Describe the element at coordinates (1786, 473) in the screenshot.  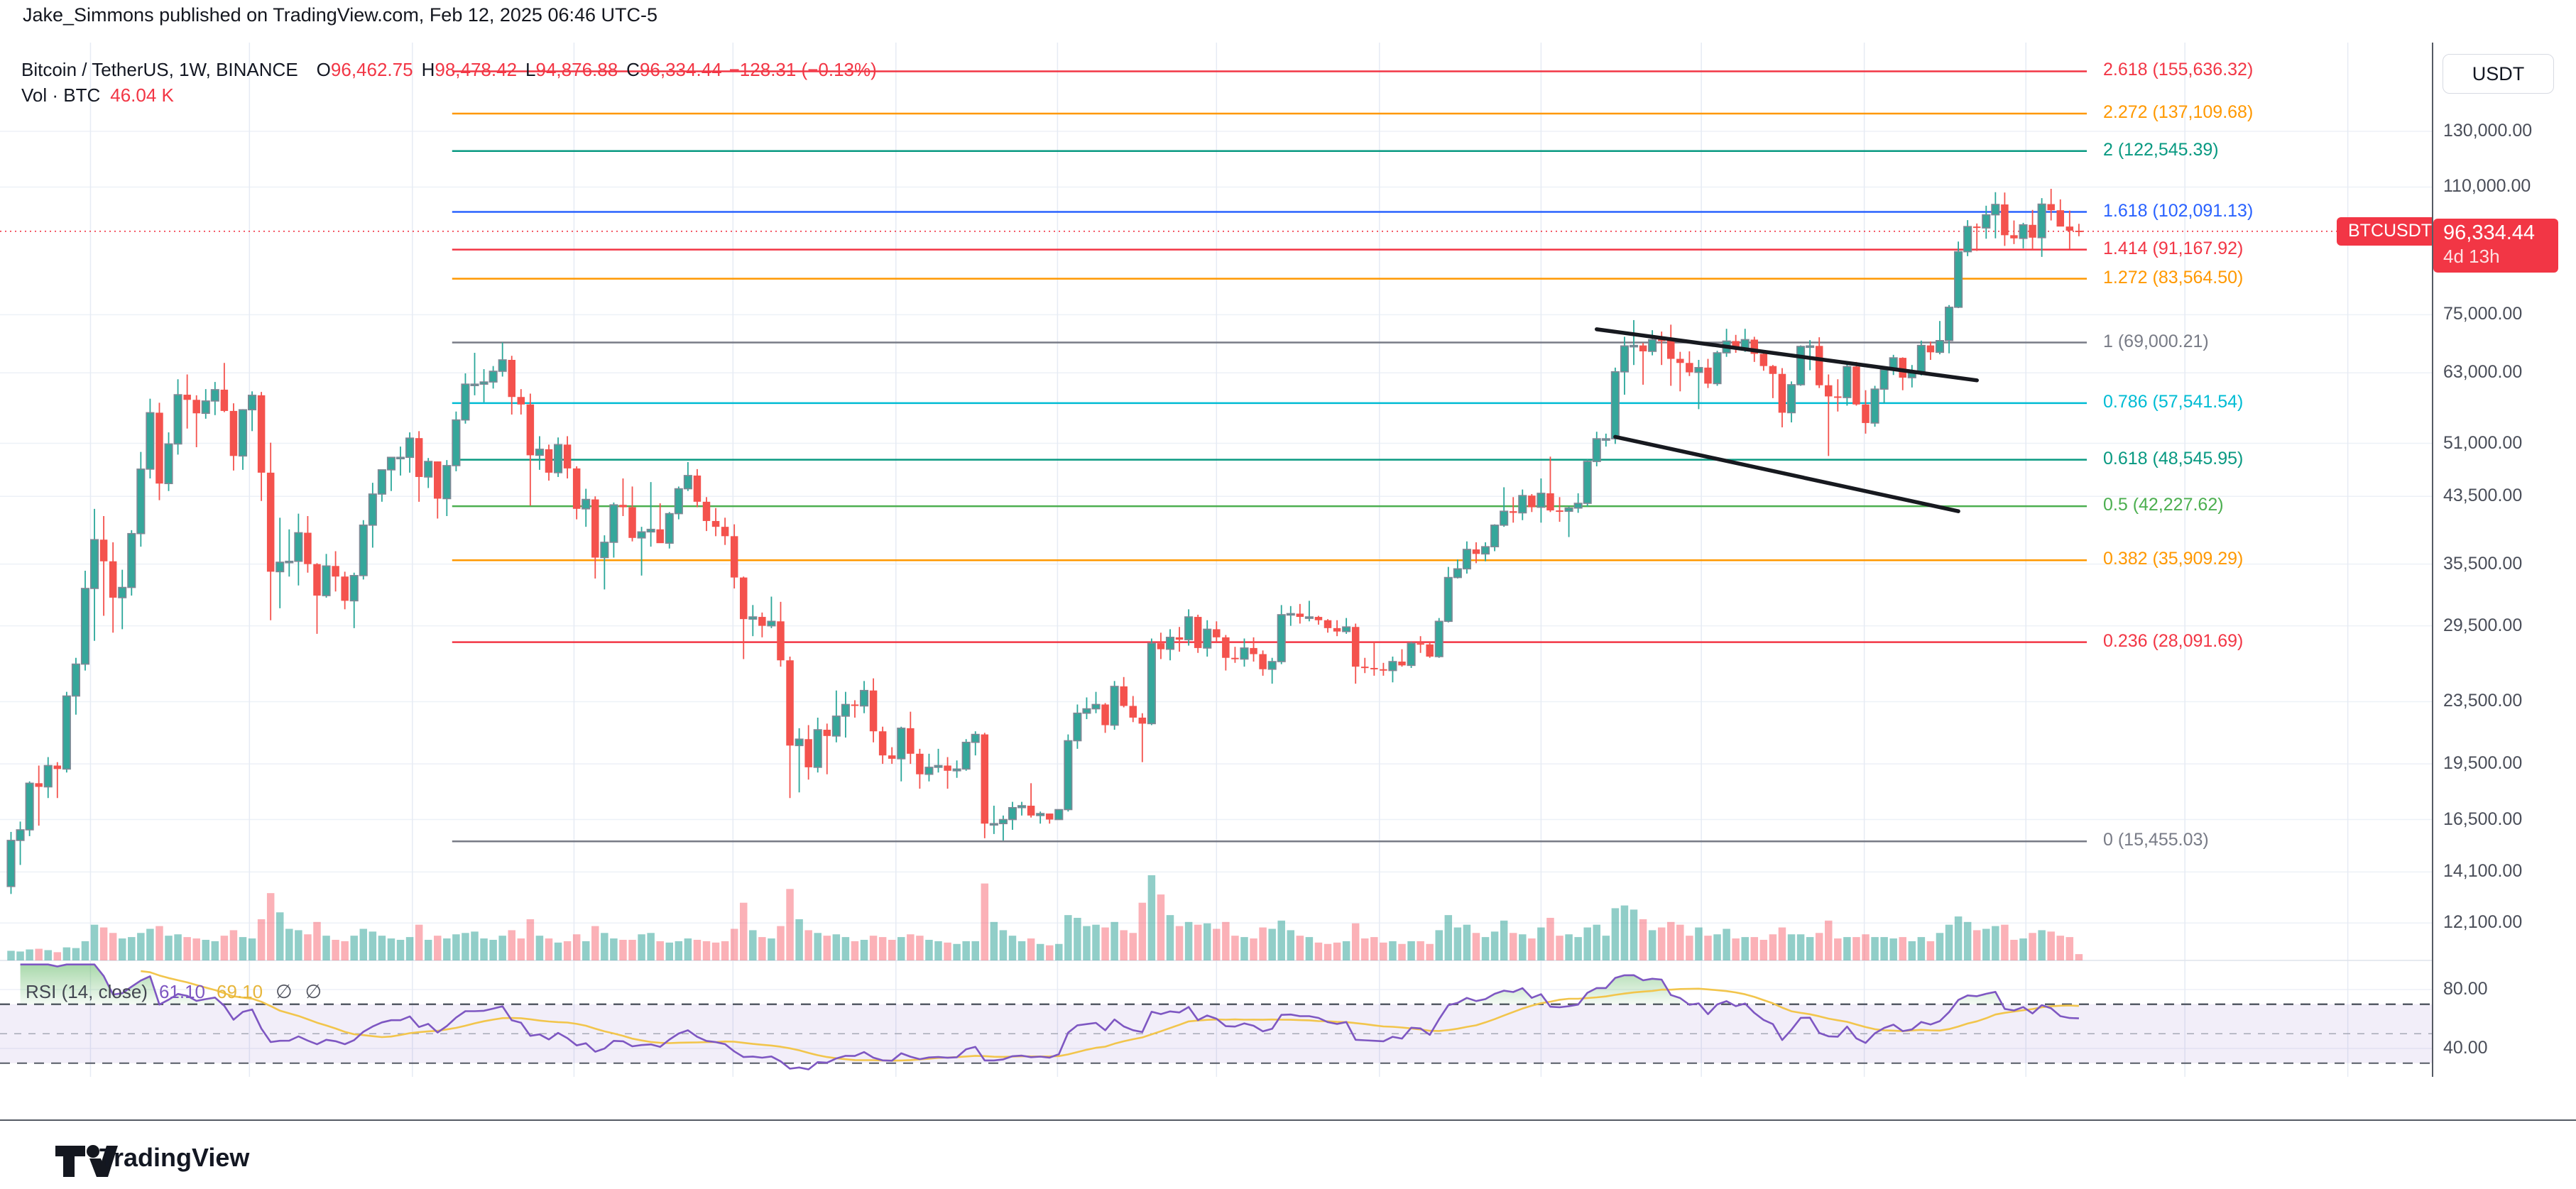
I see `wedge-lower` at that location.